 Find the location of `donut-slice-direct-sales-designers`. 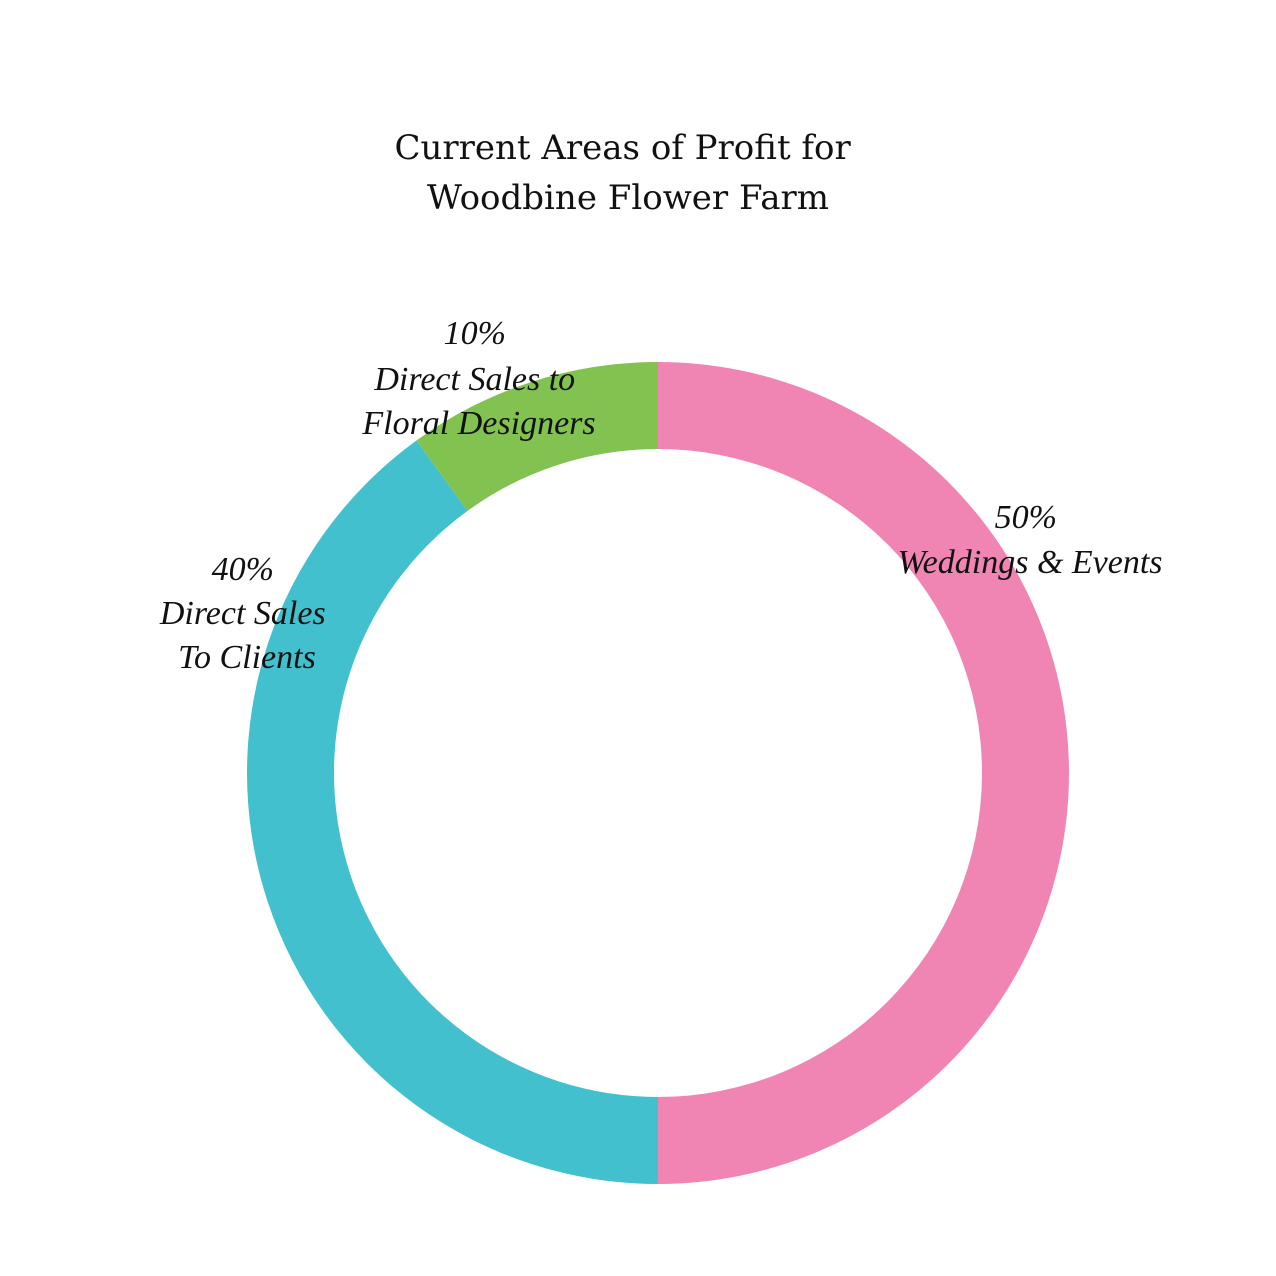

donut-slice-direct-sales-designers is located at coordinates (537, 436).